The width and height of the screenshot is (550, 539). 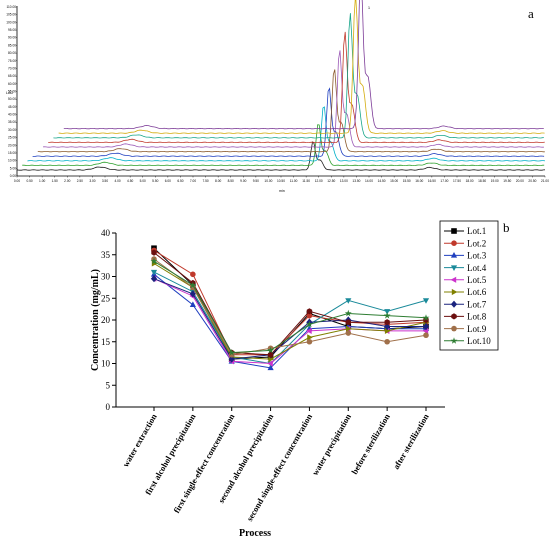 I want to click on chromatogram-y-tick: 50.00, so click(x=12, y=99).